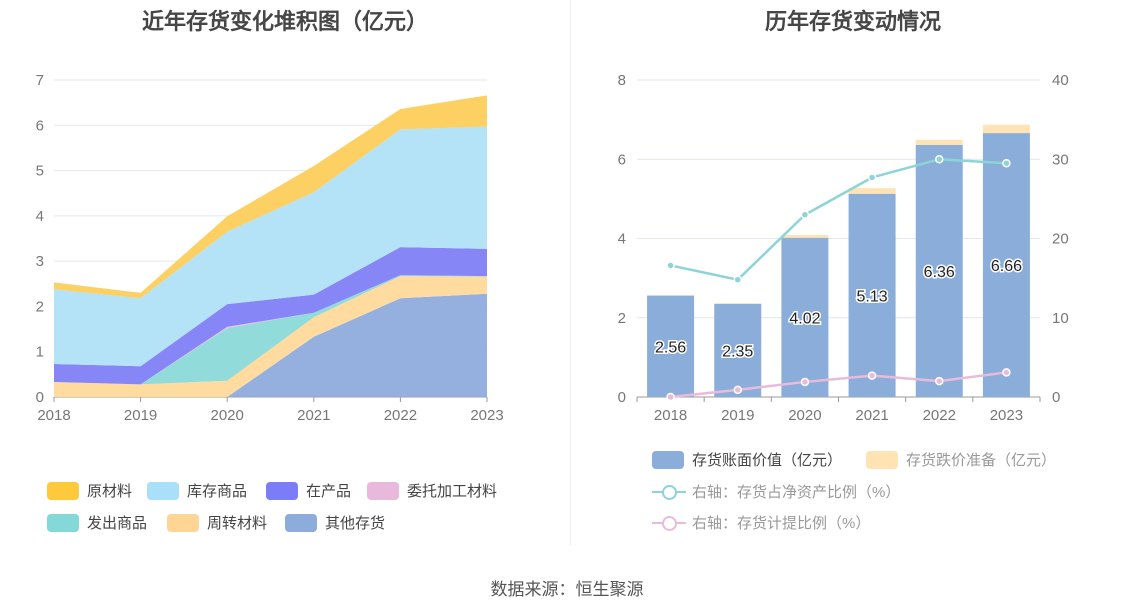  I want to click on x-tick-label: 2021, so click(871, 415).